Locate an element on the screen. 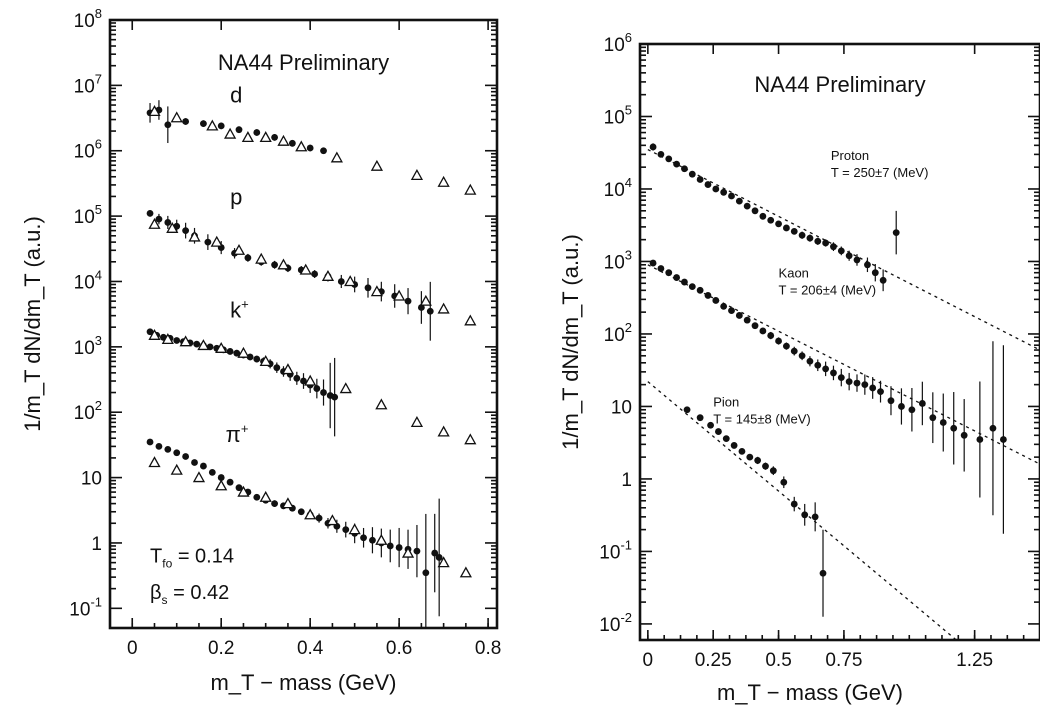  y-tick-label: 1 is located at coordinates (626, 480).